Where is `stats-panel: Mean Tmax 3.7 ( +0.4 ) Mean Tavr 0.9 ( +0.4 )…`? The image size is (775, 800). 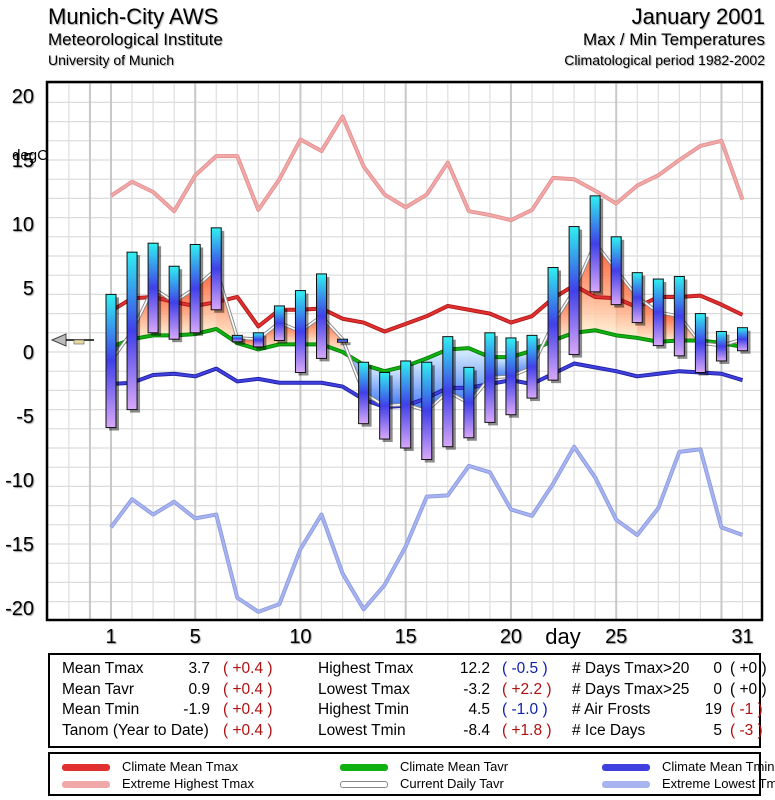 stats-panel: Mean Tmax 3.7 ( +0.4 ) Mean Tavr 0.9 ( +0.4 )… is located at coordinates (407, 700).